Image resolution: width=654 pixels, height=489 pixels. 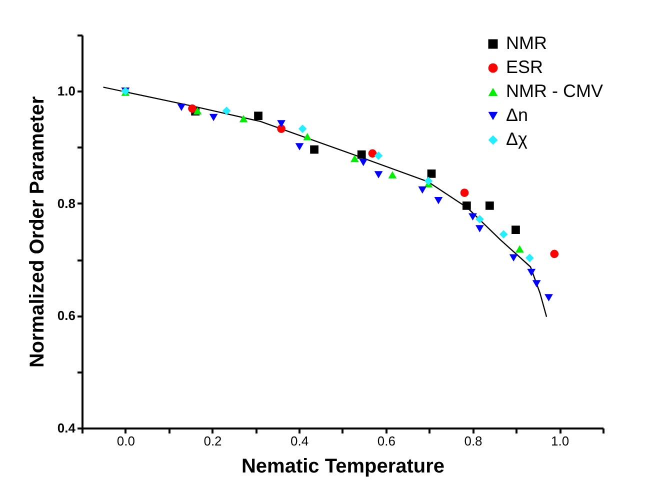 What do you see at coordinates (554, 91) in the screenshot?
I see `legend-label: NMR - CMV` at bounding box center [554, 91].